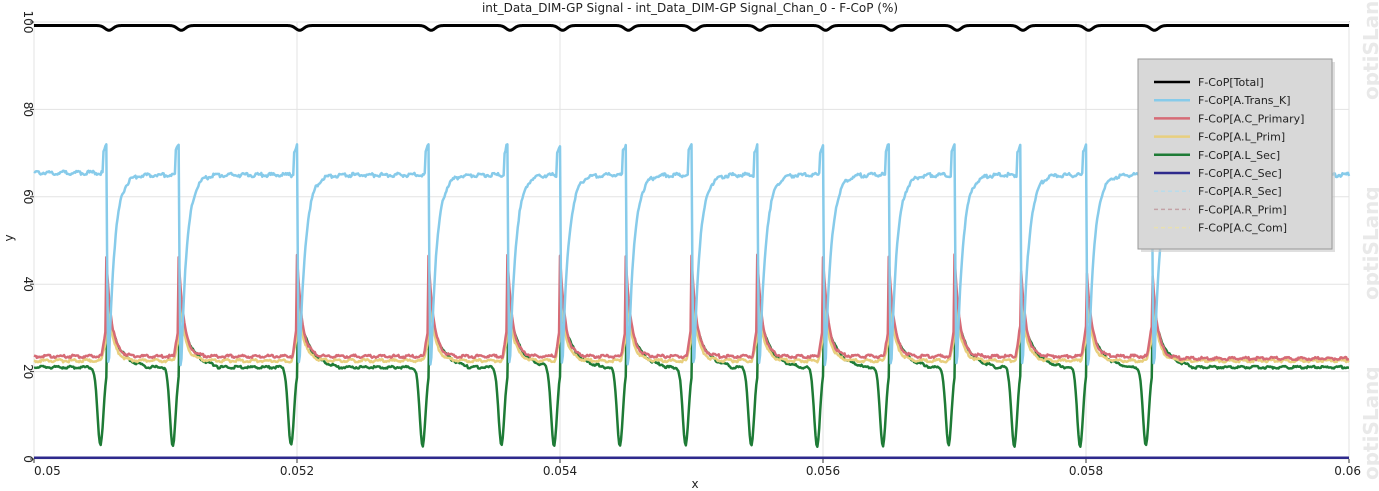  I want to click on x-axis-label: x, so click(694, 484).